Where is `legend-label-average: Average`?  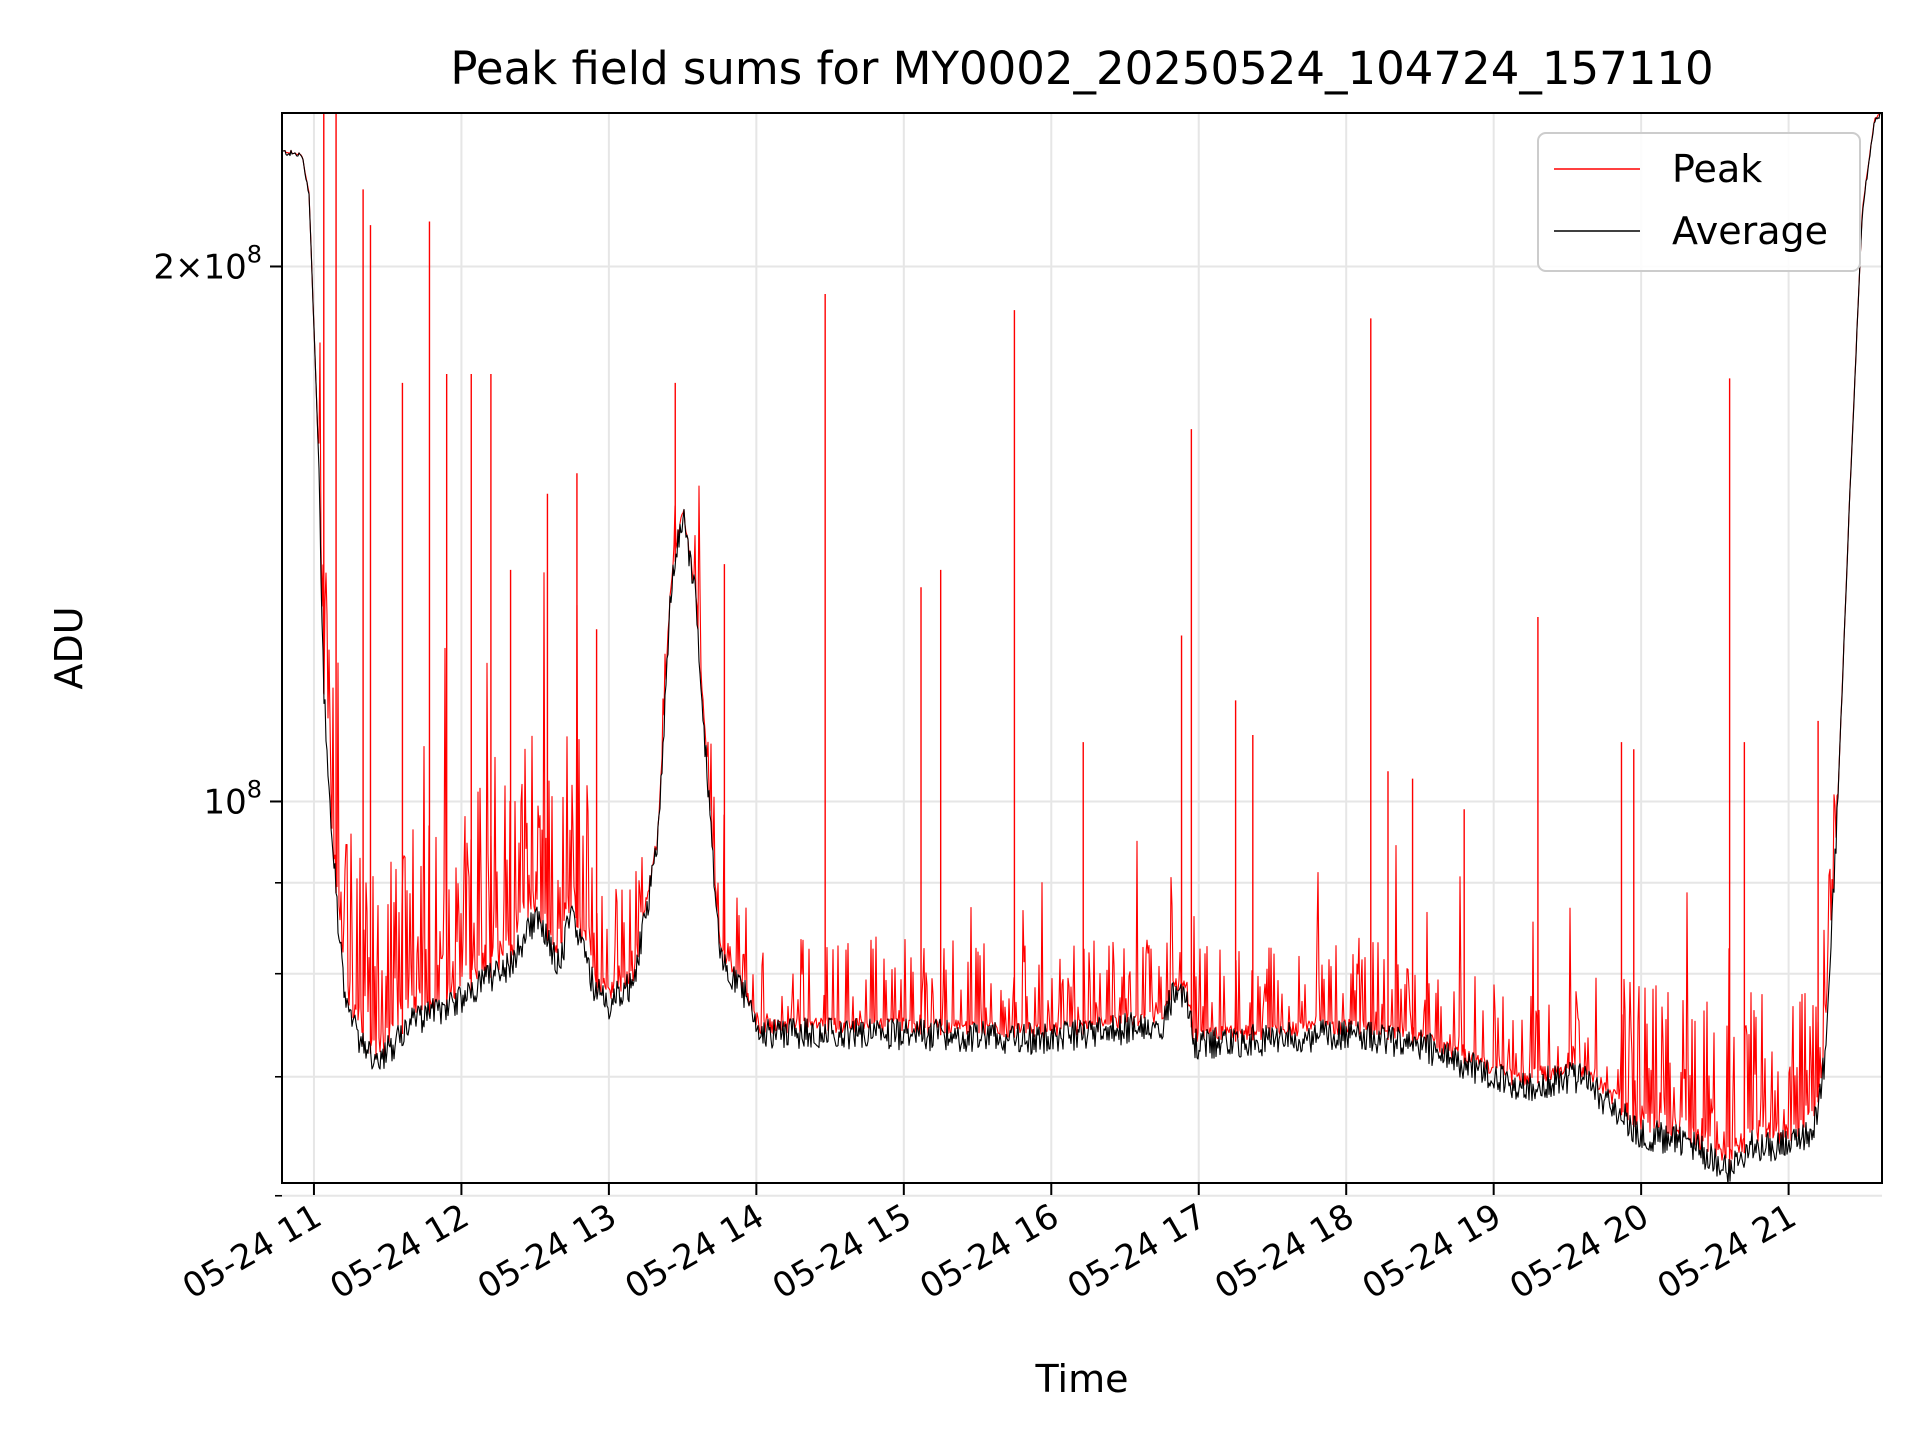
legend-label-average: Average is located at coordinates (1750, 231).